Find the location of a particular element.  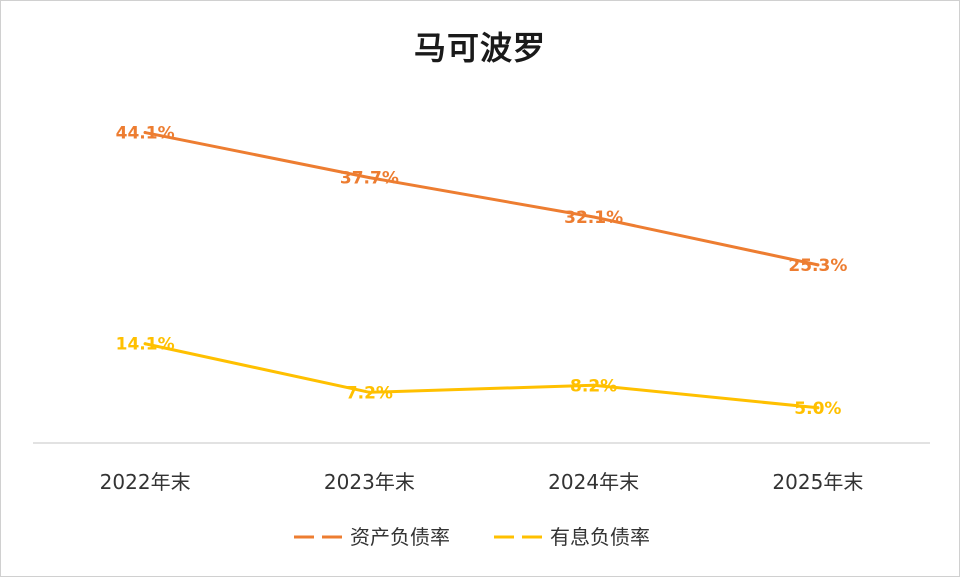

legend-label: 有息负债率 is located at coordinates (600, 537).